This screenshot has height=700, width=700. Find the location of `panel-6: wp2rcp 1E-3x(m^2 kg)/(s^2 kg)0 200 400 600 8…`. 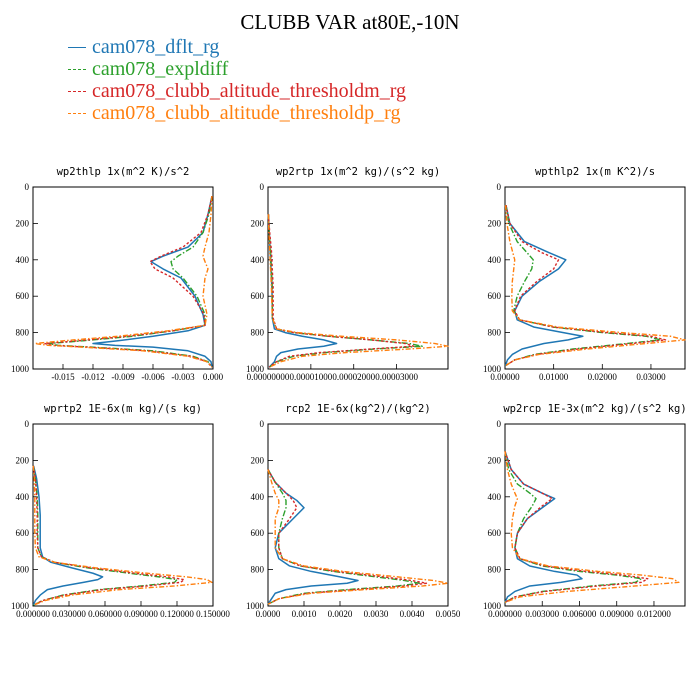

panel-6: wp2rcp 1E-3x(m^2 kg)/(s^2 kg)0 200 400 600 8… is located at coordinates (585, 511).